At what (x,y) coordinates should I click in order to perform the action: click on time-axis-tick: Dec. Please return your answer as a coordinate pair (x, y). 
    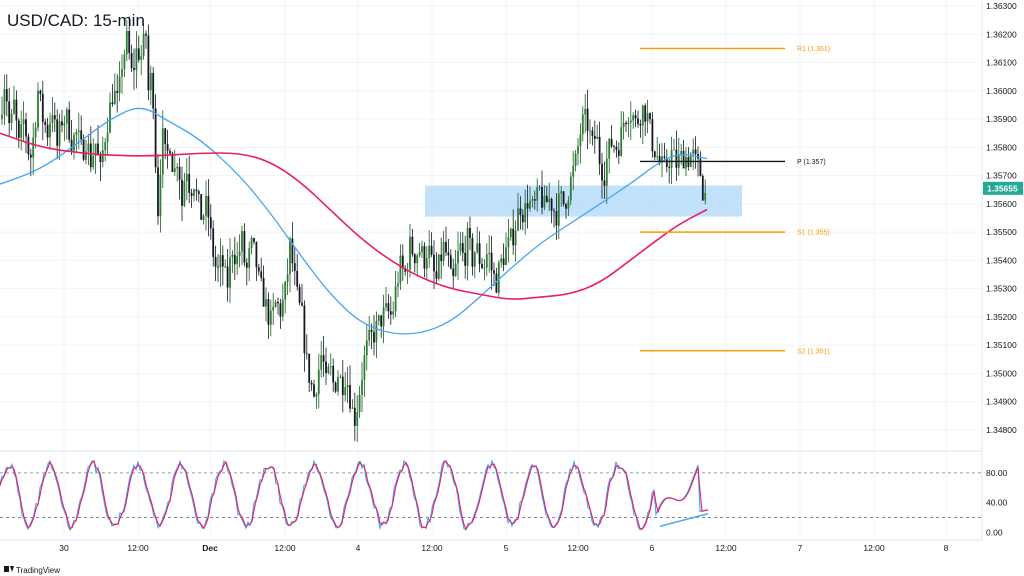
    Looking at the image, I should click on (210, 548).